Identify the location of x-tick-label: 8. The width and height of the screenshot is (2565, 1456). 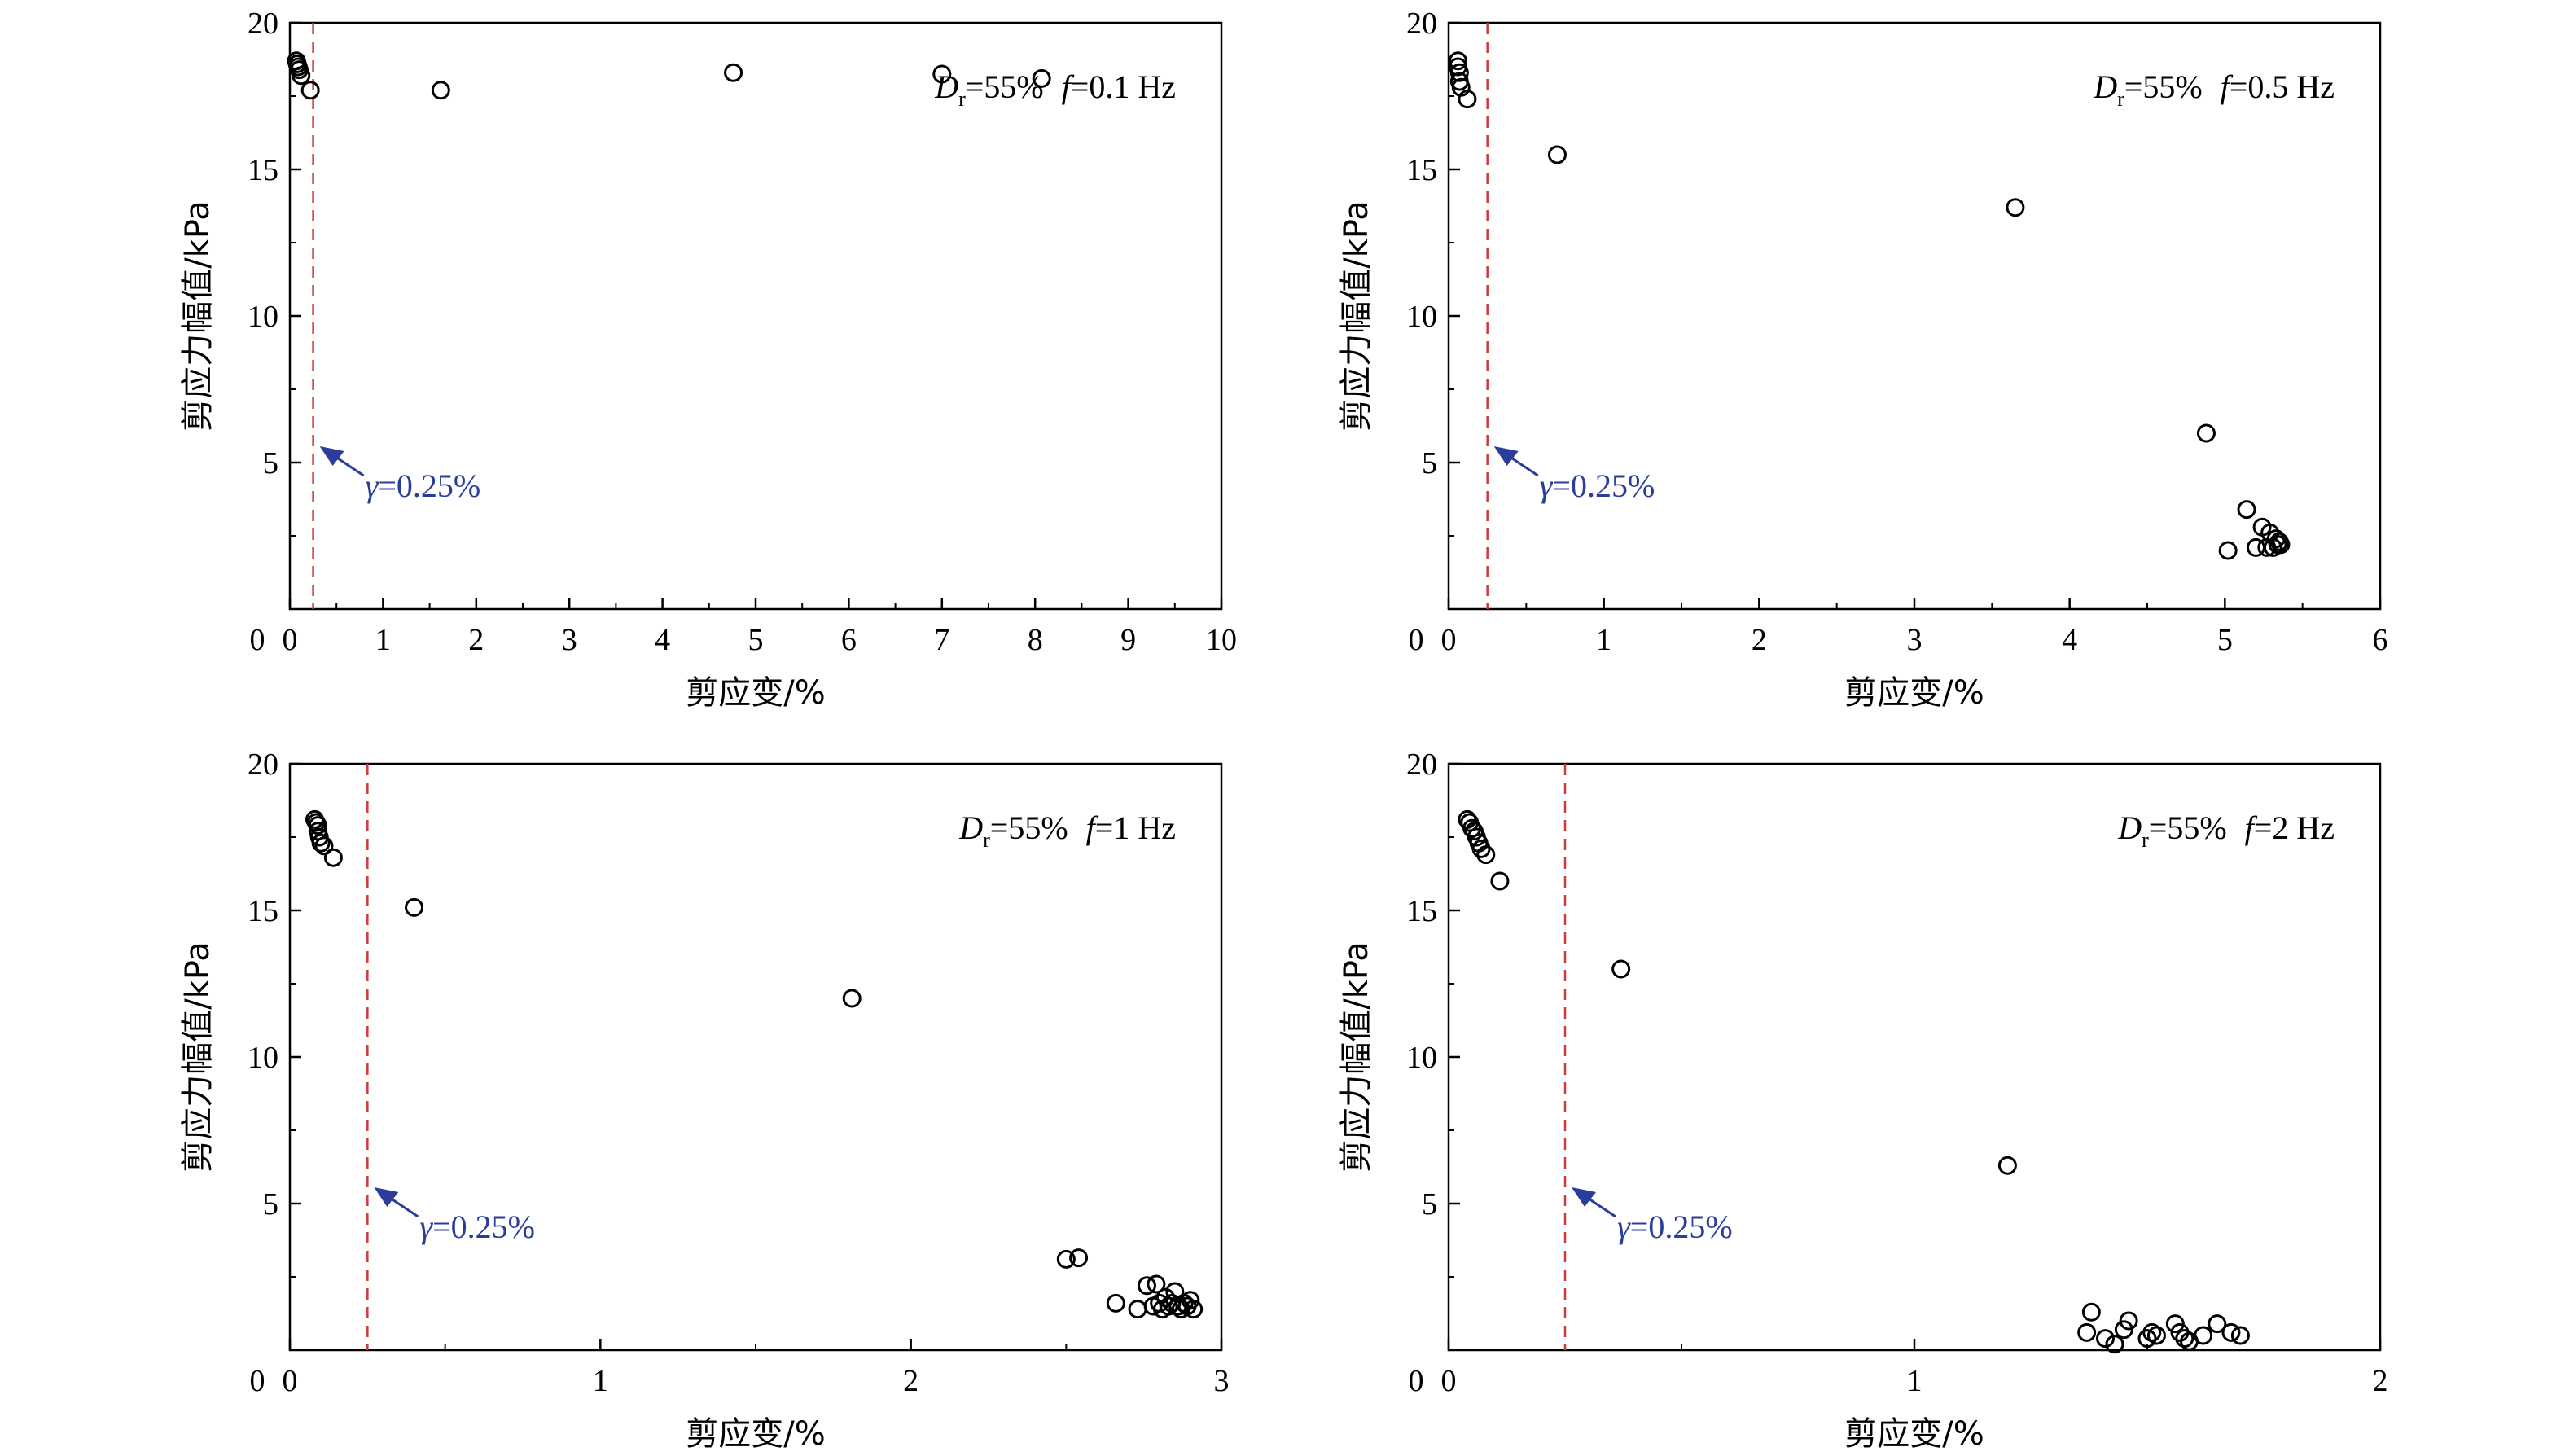
(1035, 640).